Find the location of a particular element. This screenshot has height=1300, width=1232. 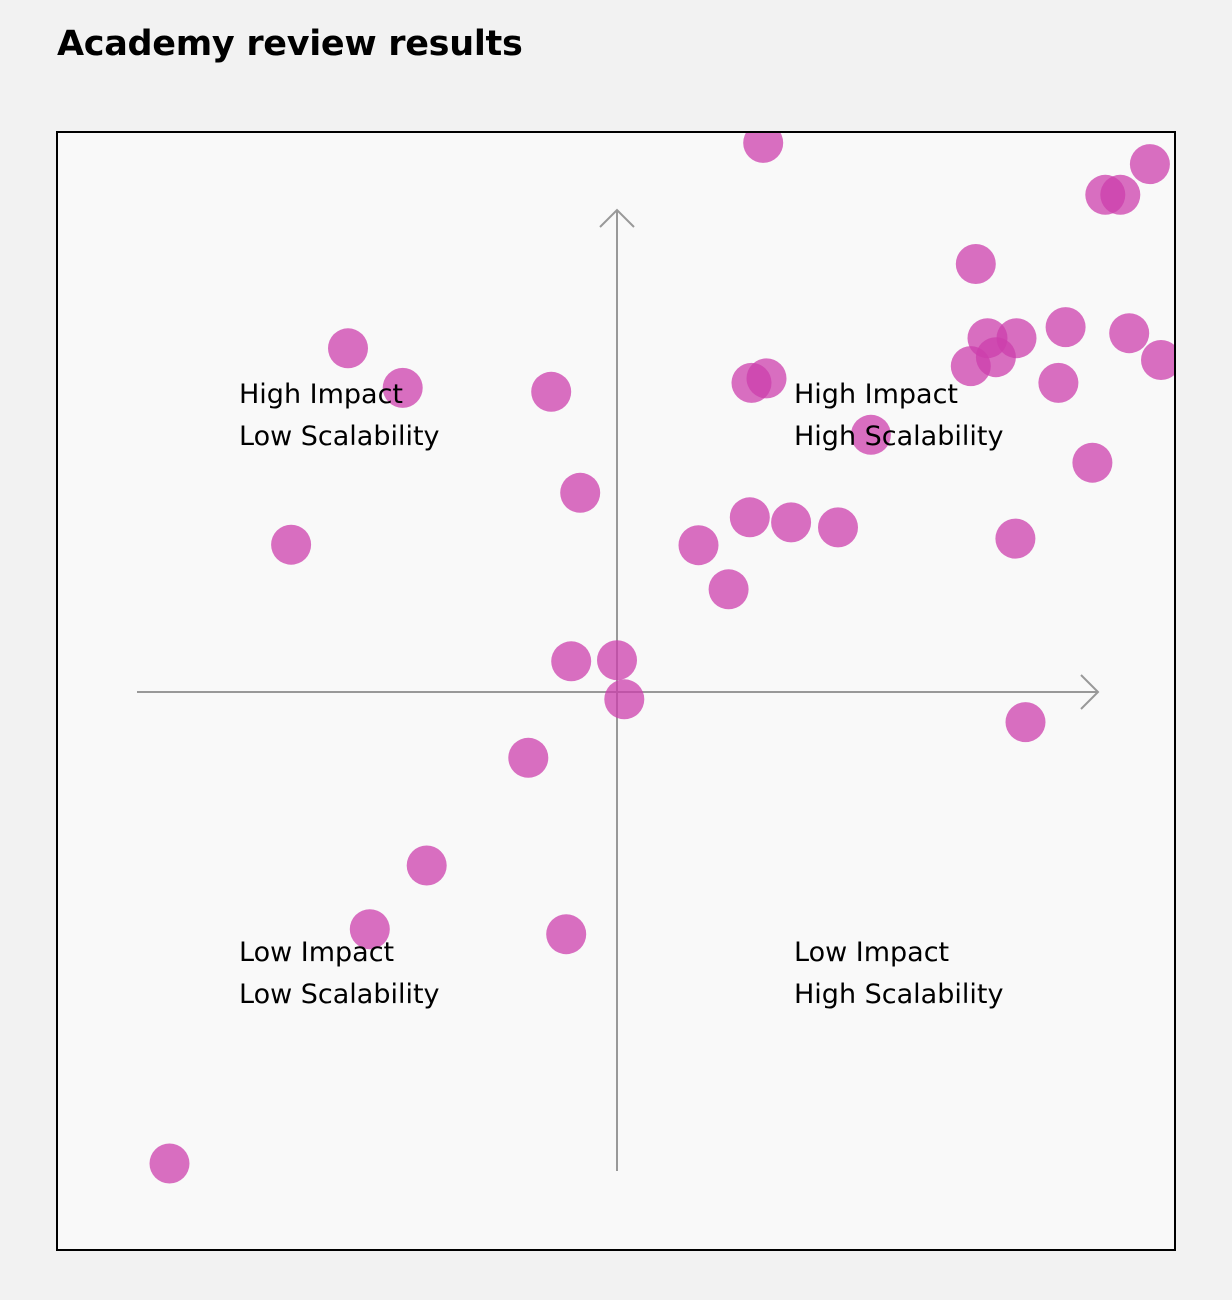

quadrant-label-bottom-right: Low Impact High Scalability is located at coordinates (898, 973).